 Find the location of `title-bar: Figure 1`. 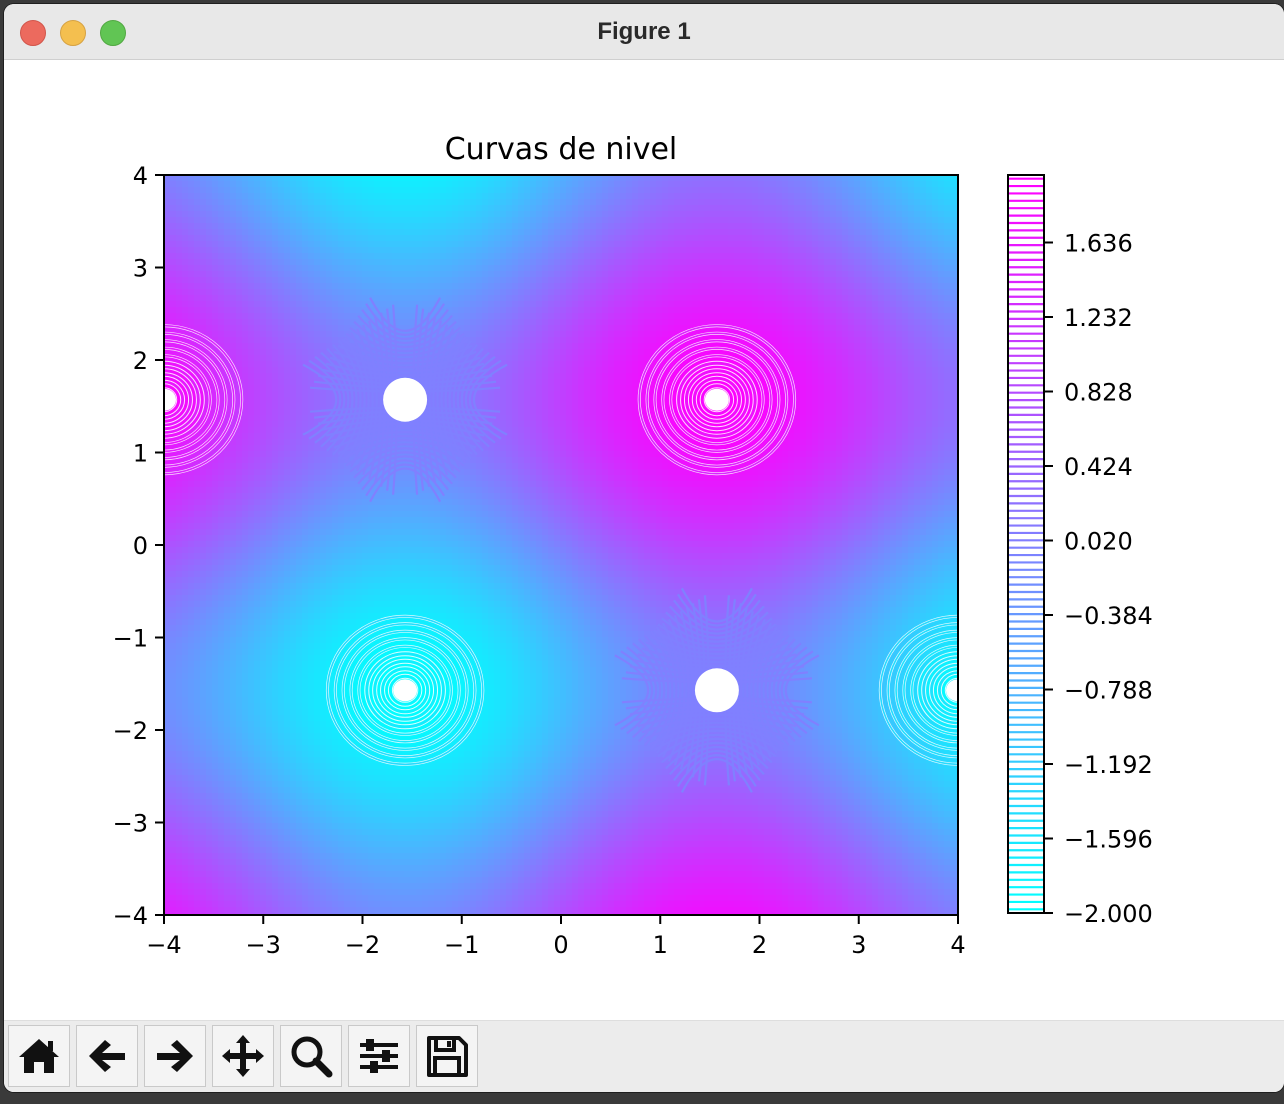

title-bar: Figure 1 is located at coordinates (644, 32).